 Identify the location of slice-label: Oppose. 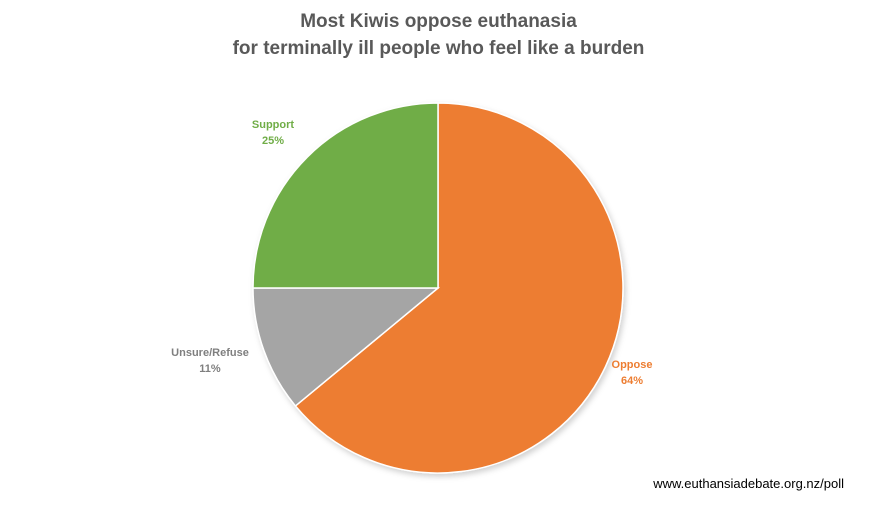
(632, 365).